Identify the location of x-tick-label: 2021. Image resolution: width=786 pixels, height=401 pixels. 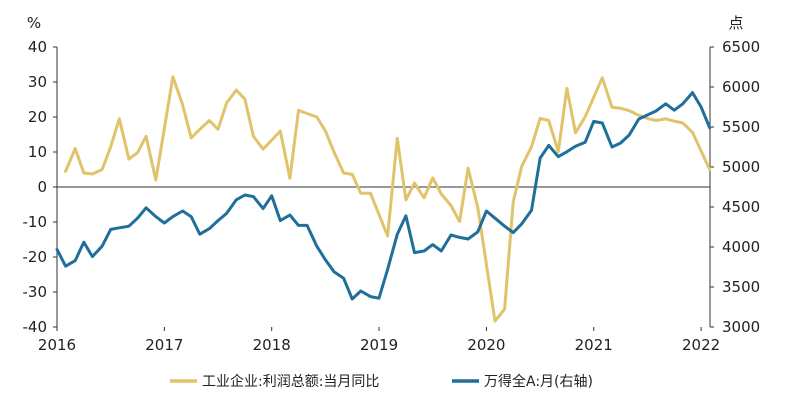
(594, 345).